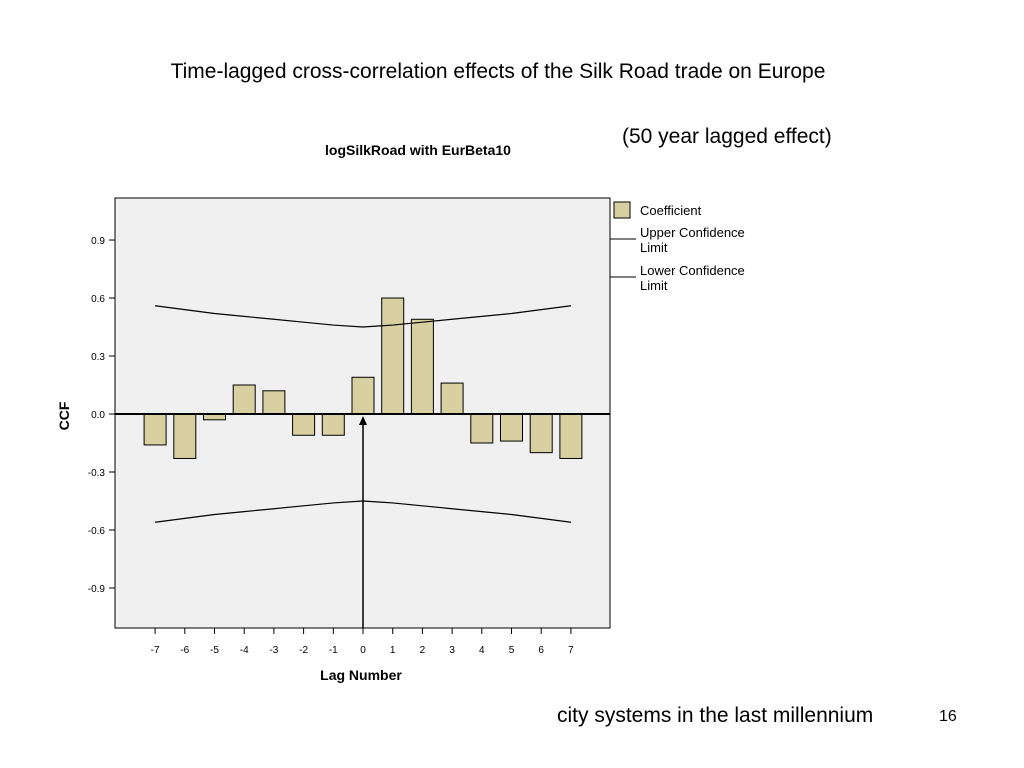 This screenshot has height=768, width=1024. Describe the element at coordinates (363, 316) in the screenshot. I see `upper-confidence-line` at that location.